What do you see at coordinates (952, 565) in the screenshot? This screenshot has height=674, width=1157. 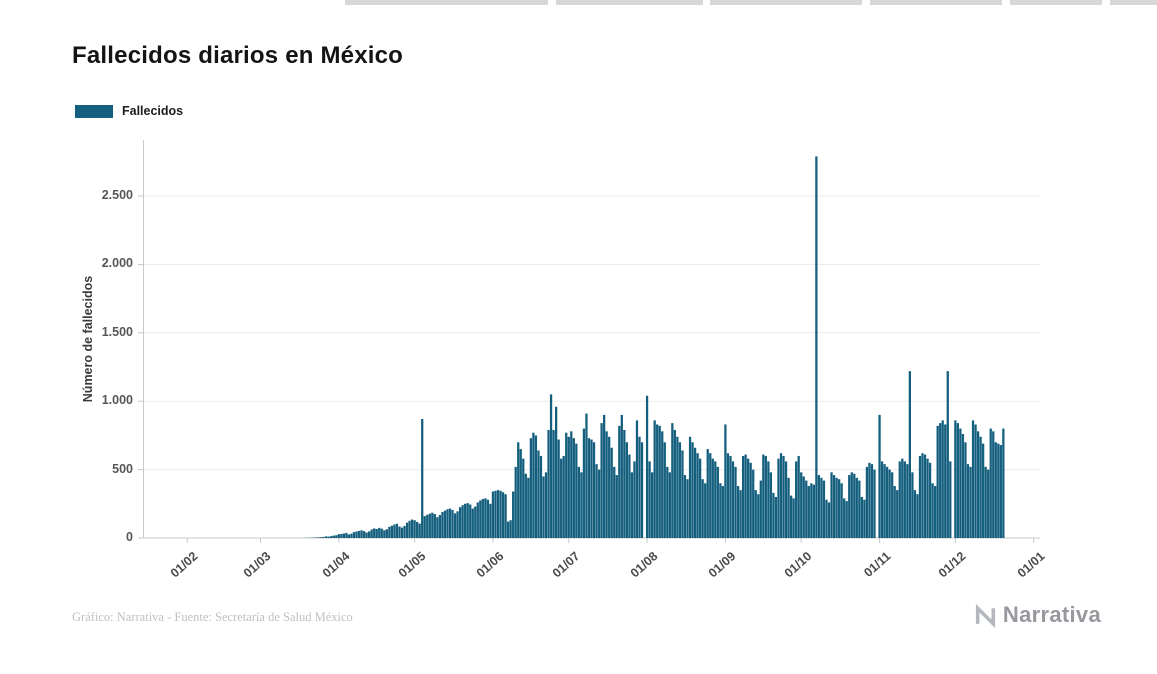 I see `x-tick-label: 01/12` at bounding box center [952, 565].